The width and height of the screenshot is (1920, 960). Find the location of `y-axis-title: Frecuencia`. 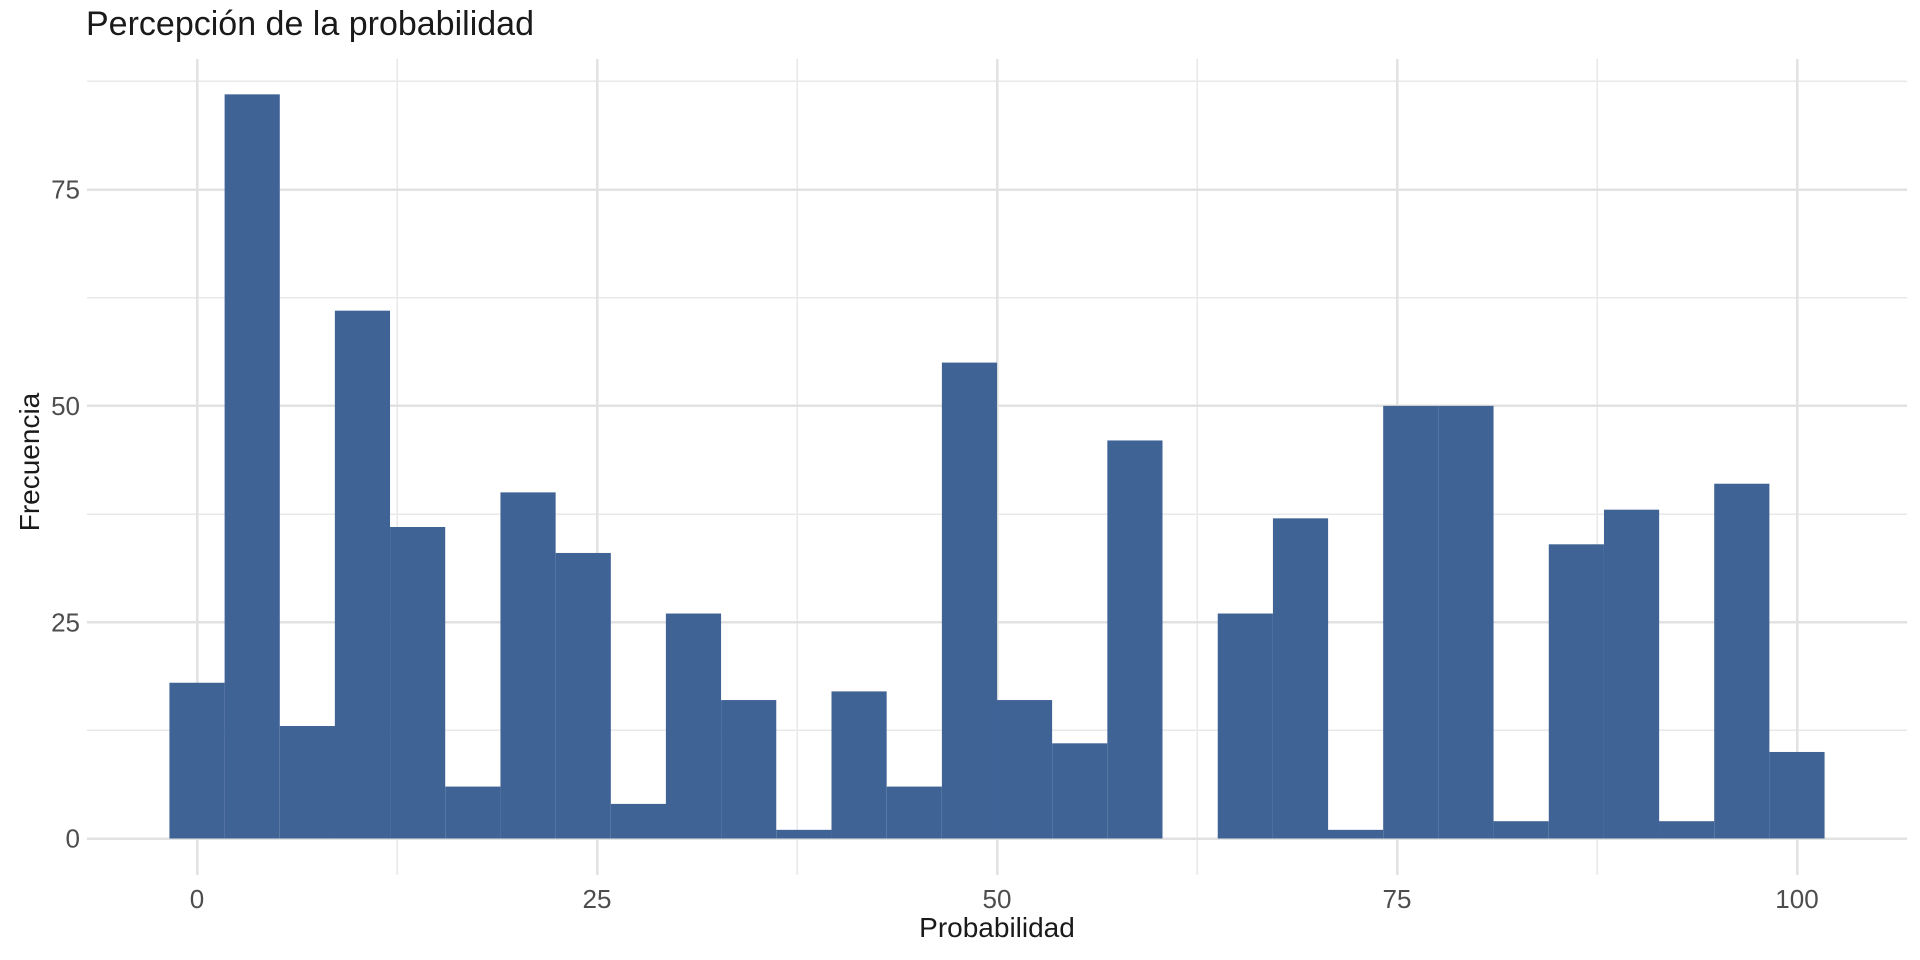

y-axis-title: Frecuencia is located at coordinates (29, 462).